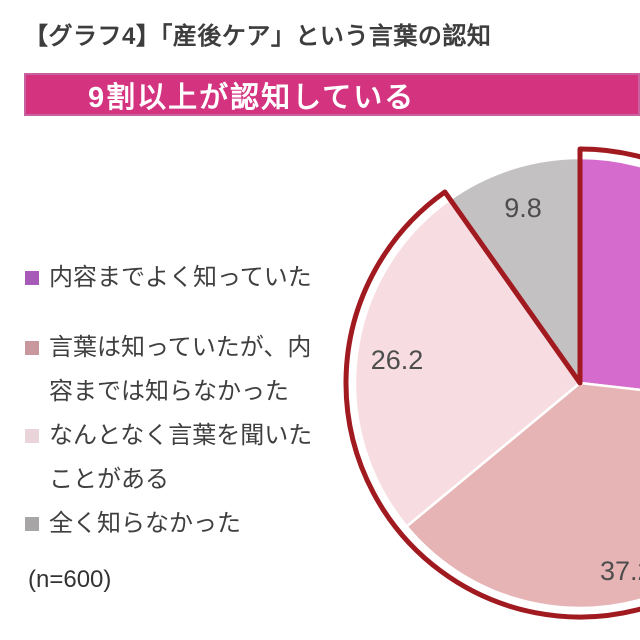 The image size is (640, 640). Describe the element at coordinates (252, 97) in the screenshot. I see `banner-text: 9割以上が認知している` at that location.